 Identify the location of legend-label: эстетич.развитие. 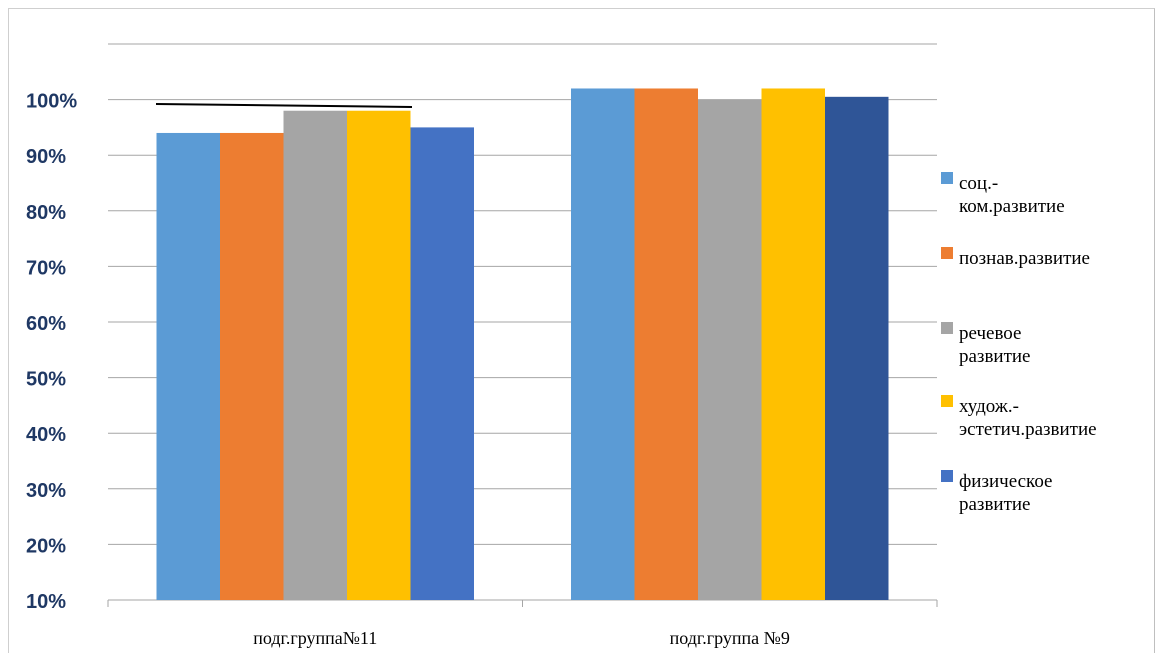
(1028, 429).